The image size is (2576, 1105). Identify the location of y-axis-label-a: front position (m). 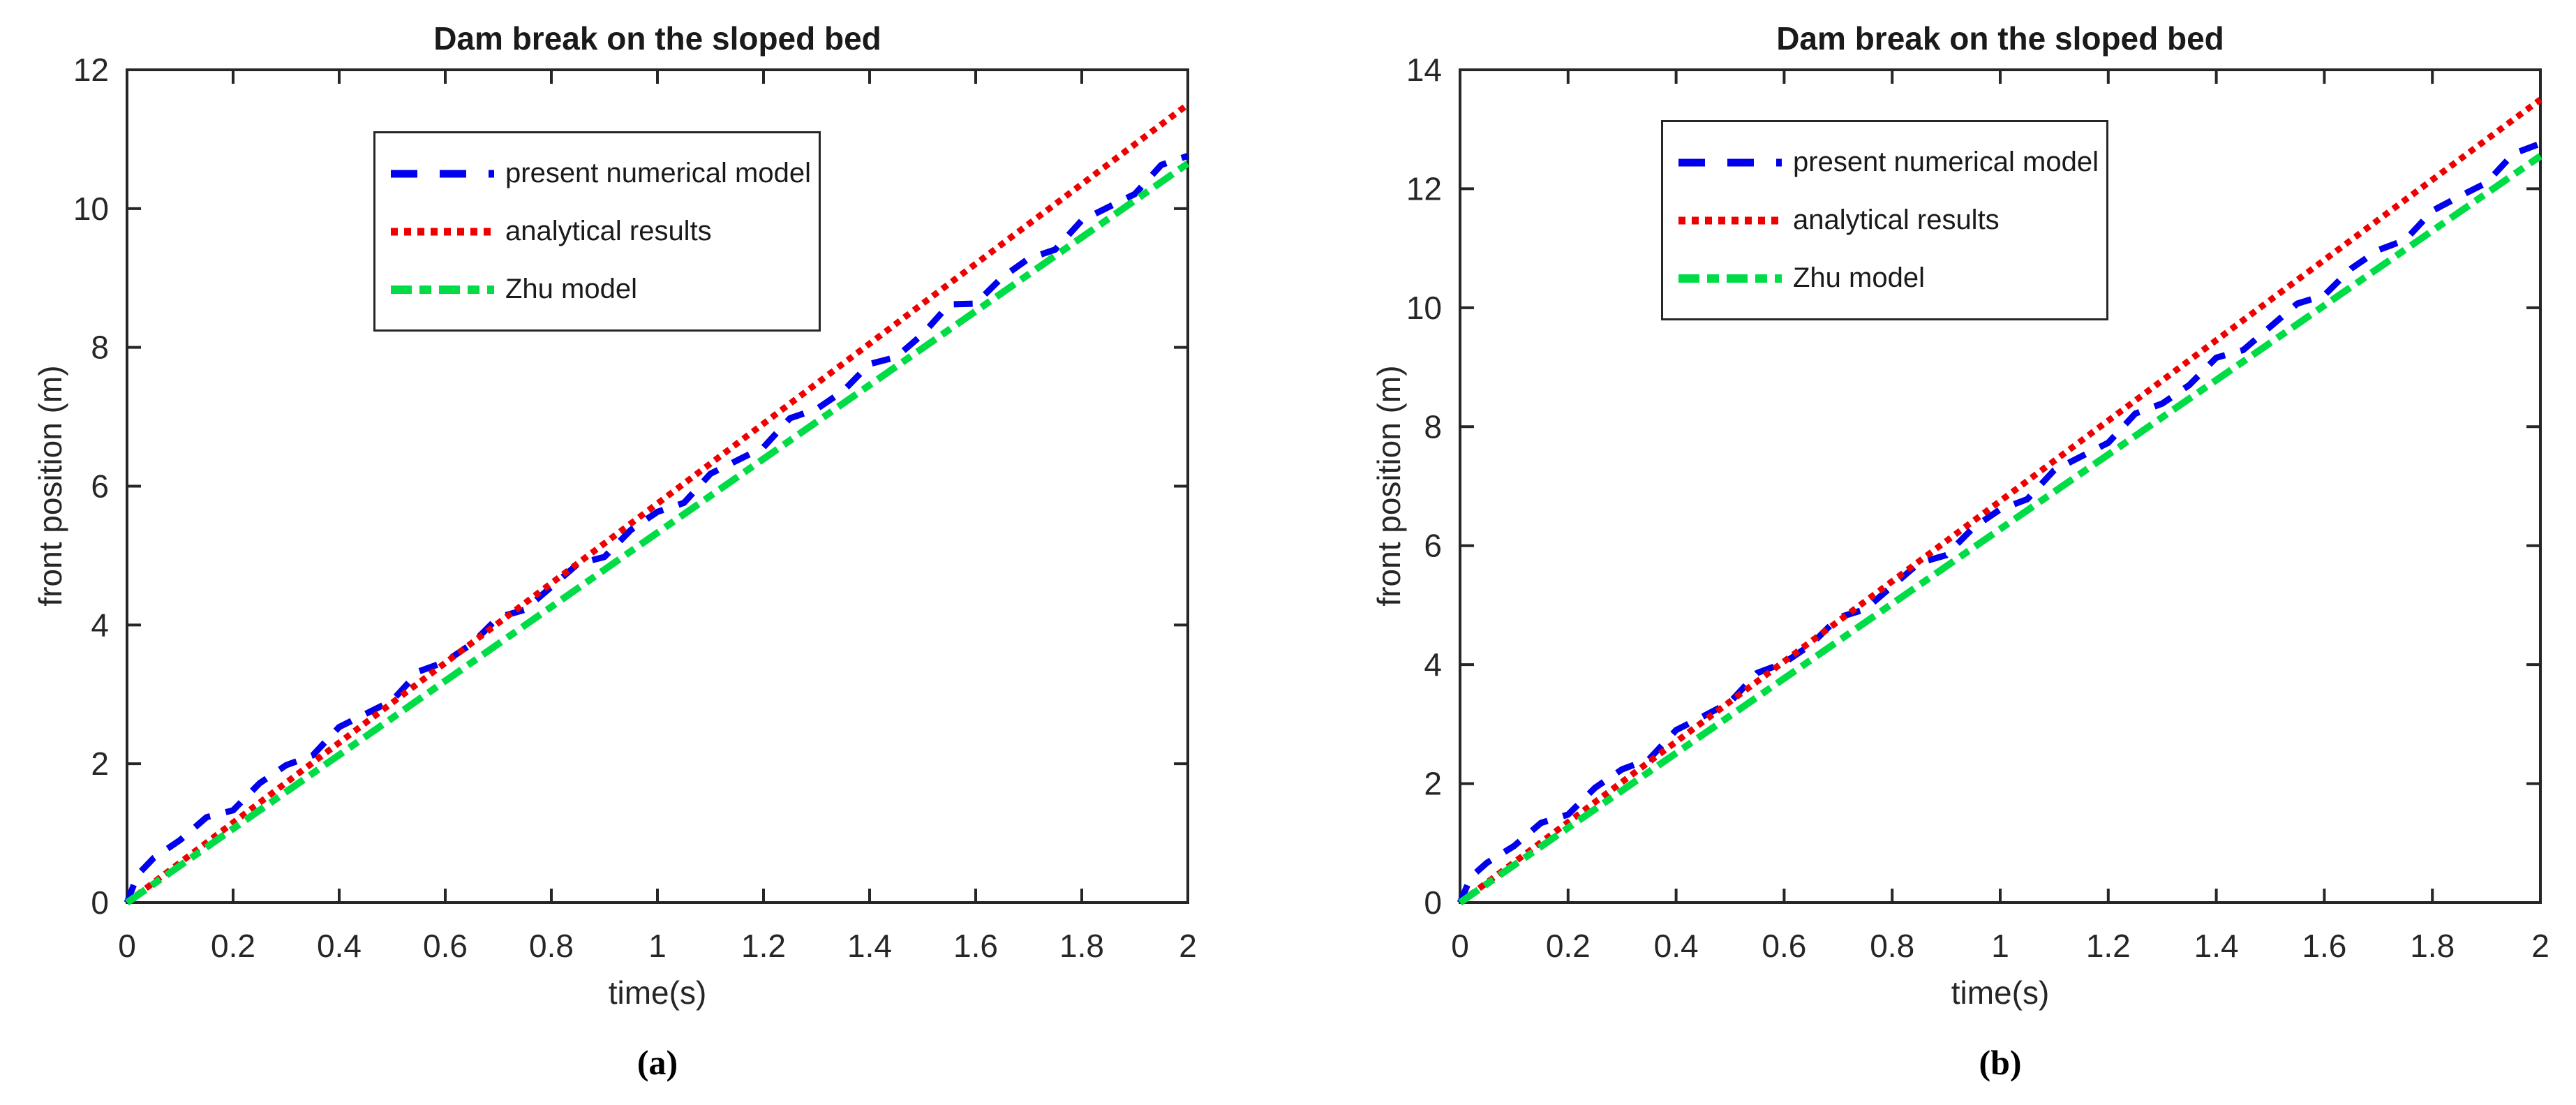
(50, 486).